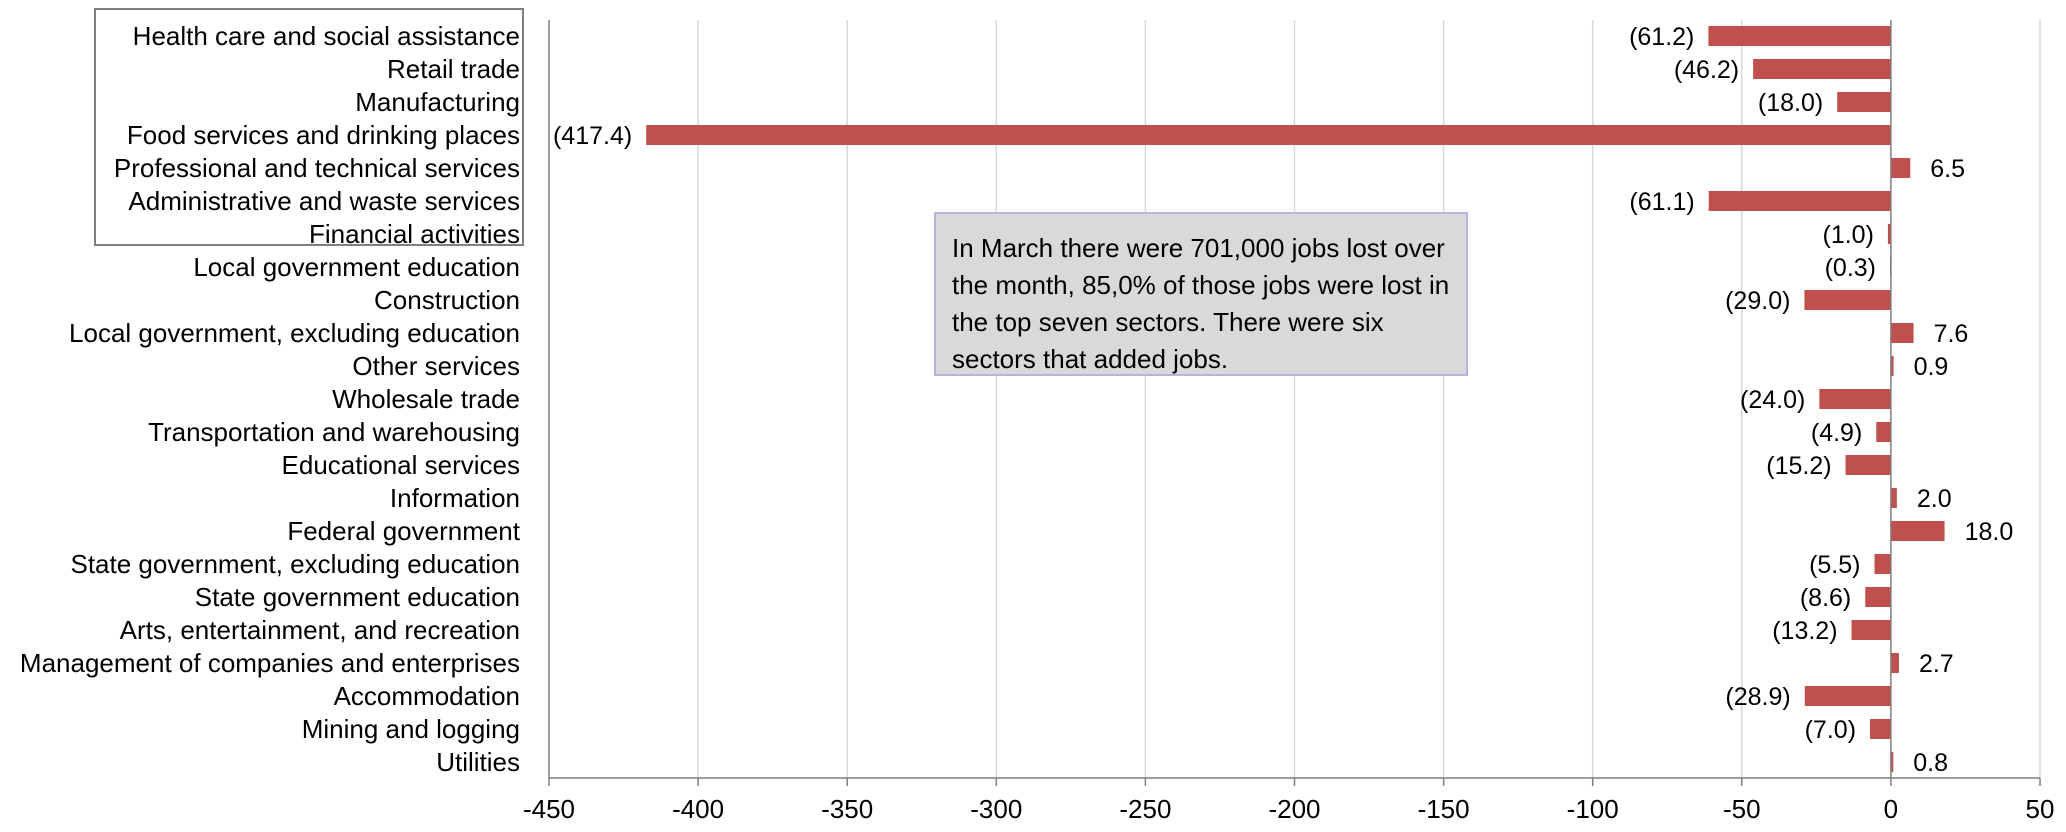 Image resolution: width=2066 pixels, height=832 pixels. Describe the element at coordinates (1930, 763) in the screenshot. I see `value-label: 0.8` at that location.